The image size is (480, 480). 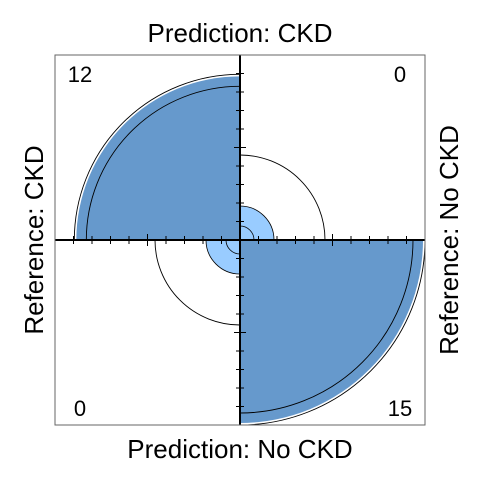 I want to click on inner-sector-bl, so click(x=223, y=257).